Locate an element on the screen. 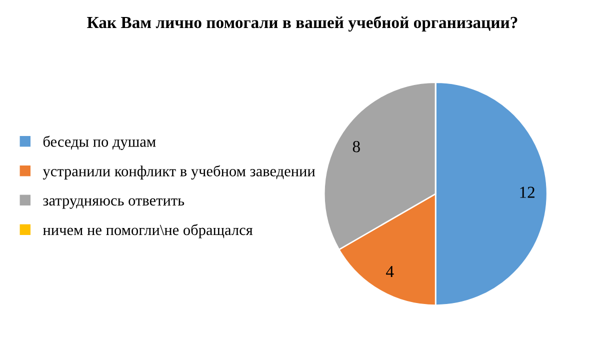 This screenshot has height=340, width=605. data-label: 8 is located at coordinates (356, 146).